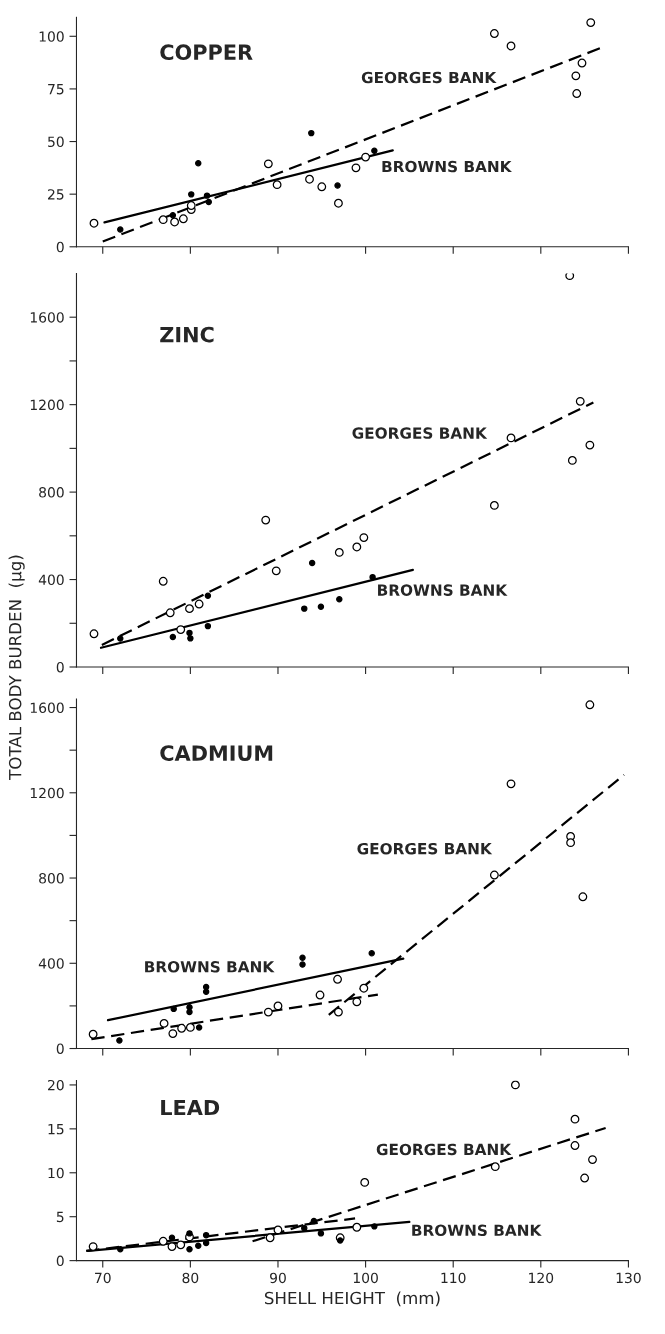  What do you see at coordinates (365, 1278) in the screenshot?
I see `x-tick-label: 100` at bounding box center [365, 1278].